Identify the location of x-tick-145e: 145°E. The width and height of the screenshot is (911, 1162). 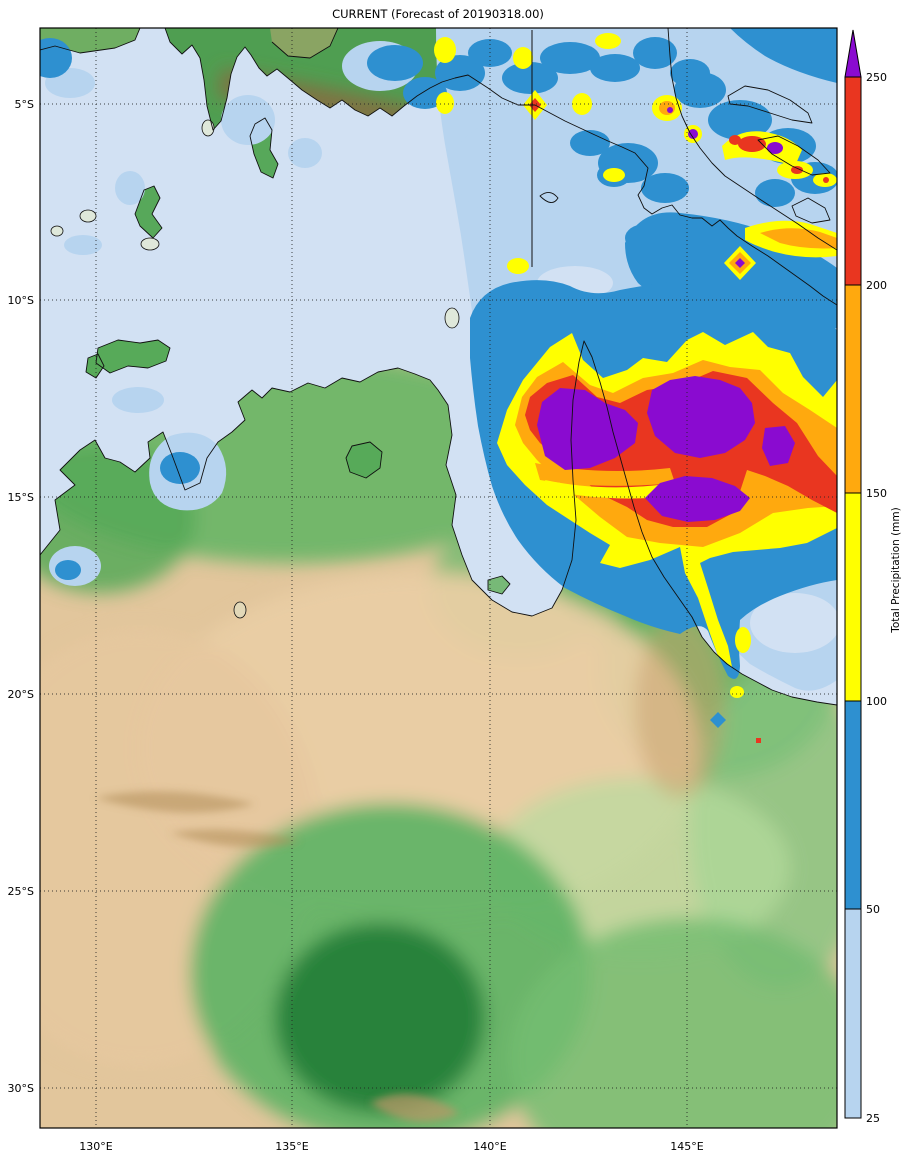
(686, 1146).